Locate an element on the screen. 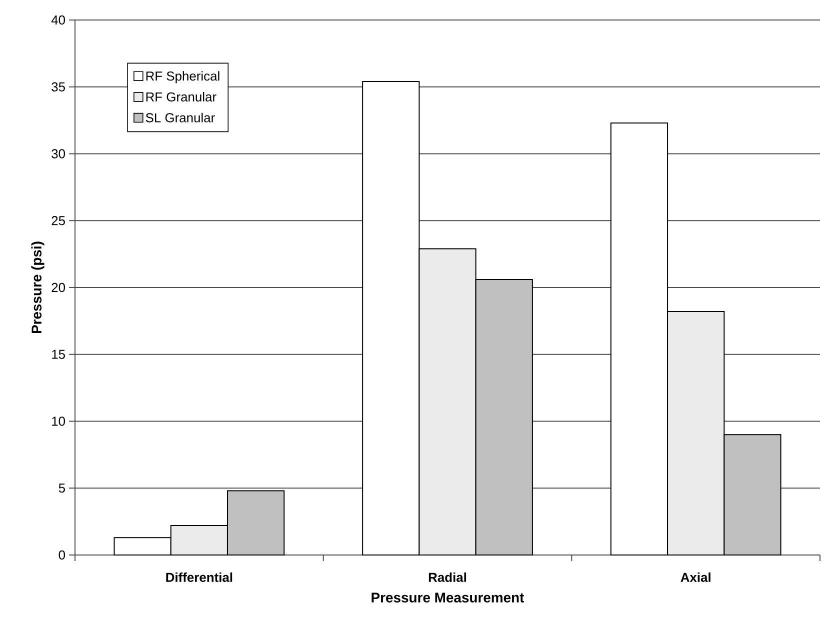  y-tick-label: 40 is located at coordinates (58, 20).